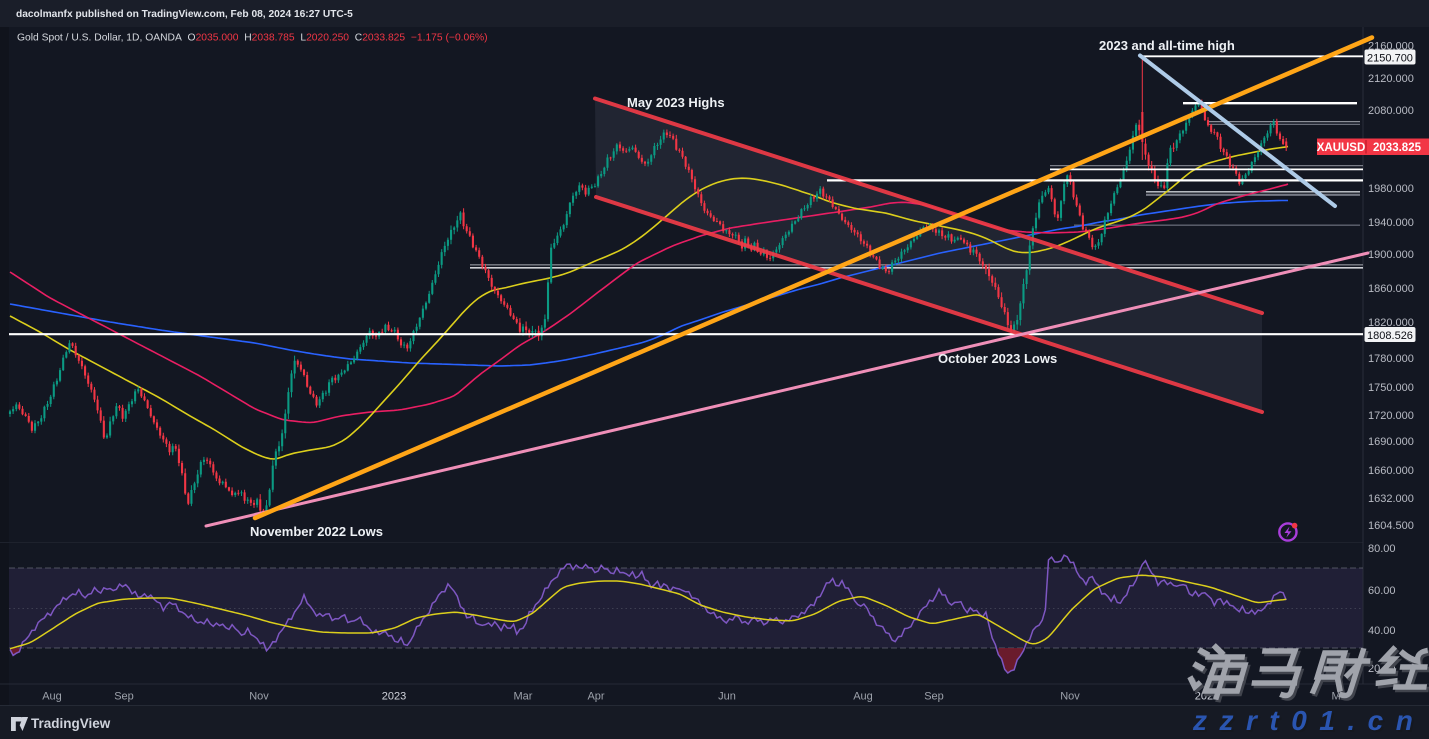  What do you see at coordinates (1391, 416) in the screenshot?
I see `svg-text: 1720.000` at bounding box center [1391, 416].